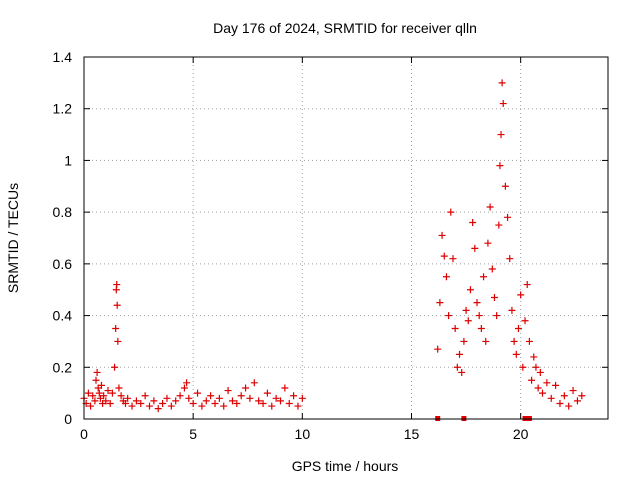  Describe the element at coordinates (84, 434) in the screenshot. I see `x-tick-label: 0` at that location.